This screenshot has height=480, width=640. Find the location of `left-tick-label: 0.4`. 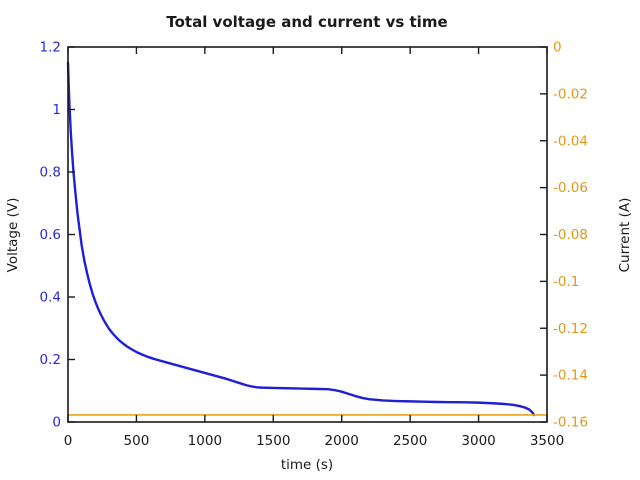

left-tick-label: 0.4 is located at coordinates (50, 298).